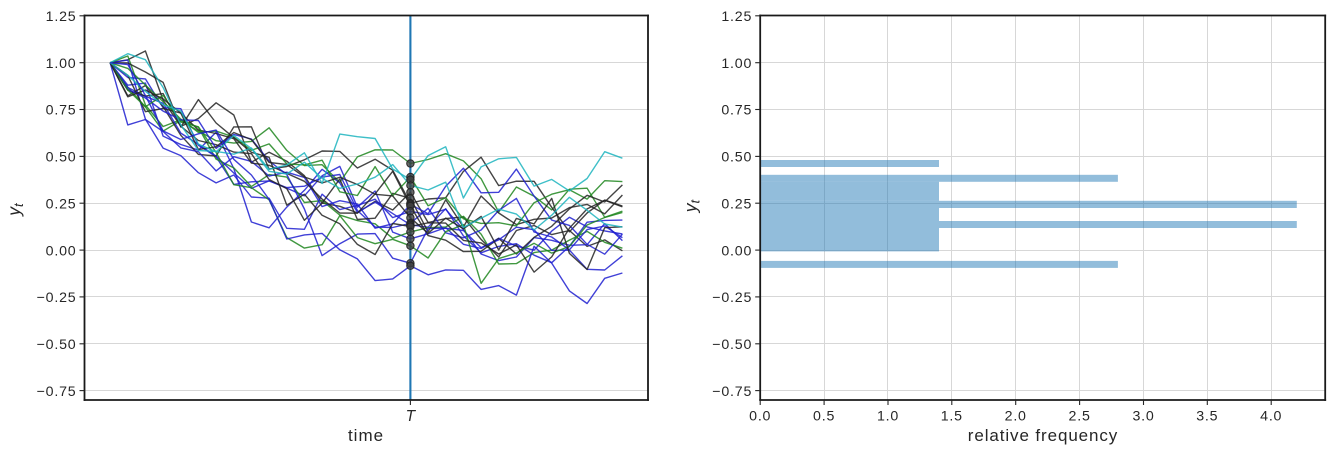 The height and width of the screenshot is (459, 1333). I want to click on svg-text: 3.5, so click(1207, 417).